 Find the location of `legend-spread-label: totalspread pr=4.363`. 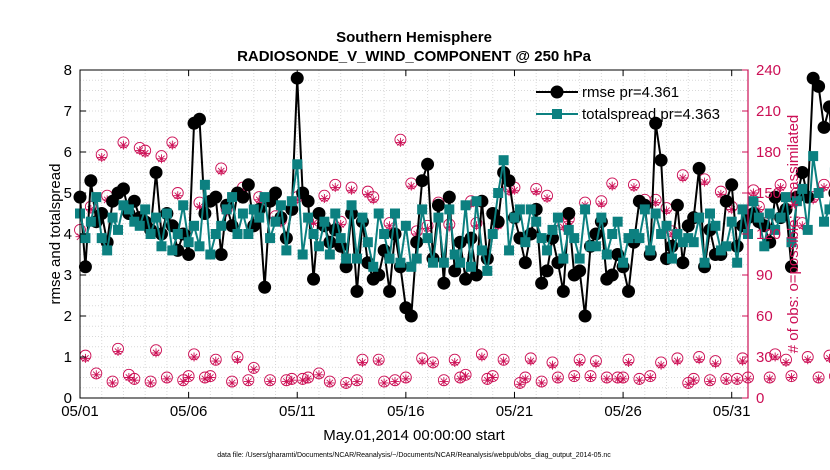

legend-spread-label: totalspread pr=4.363 is located at coordinates (651, 114).